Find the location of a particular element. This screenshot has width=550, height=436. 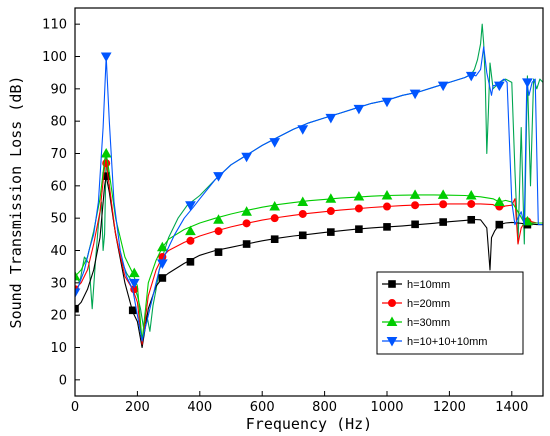

x-tick-label: 800 is located at coordinates (324, 407).